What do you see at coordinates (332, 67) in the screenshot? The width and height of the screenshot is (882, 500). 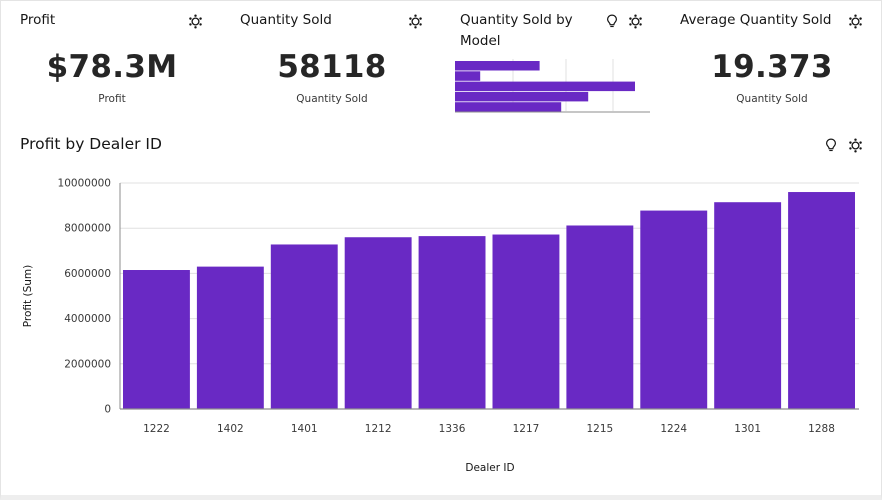 I see `kpi-value-quantity-sold: 58118` at bounding box center [332, 67].